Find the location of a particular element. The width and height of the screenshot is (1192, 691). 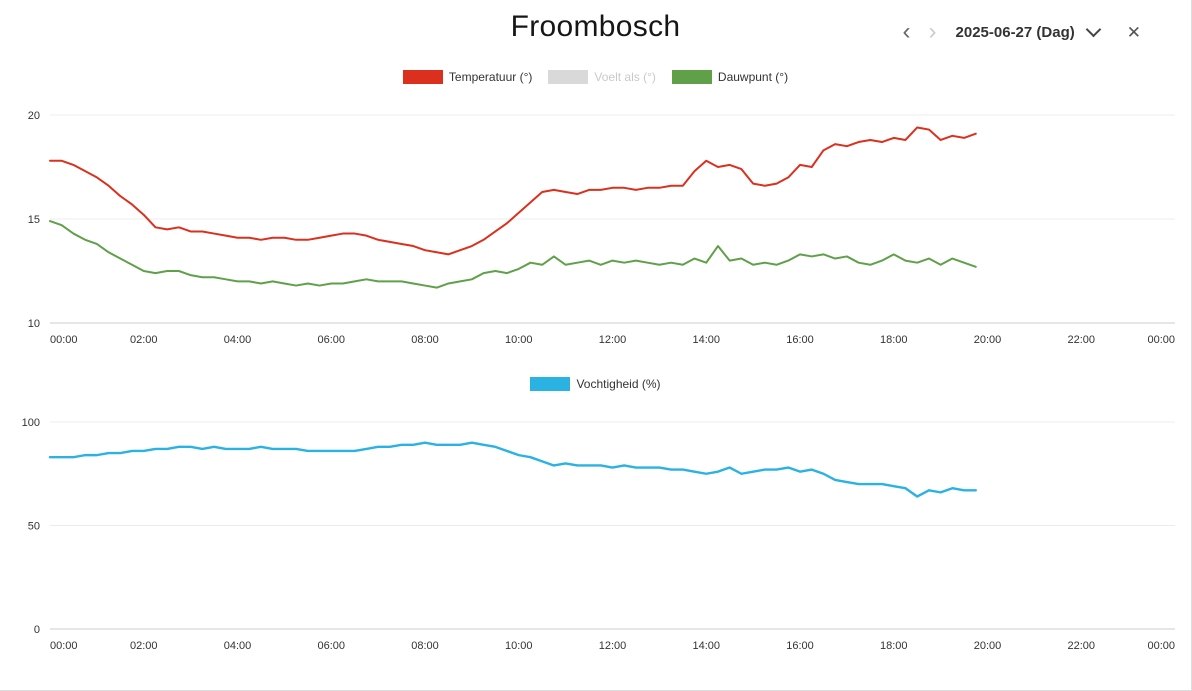

legend-label-temperatuur: Temperatuur (°) is located at coordinates (490, 77).